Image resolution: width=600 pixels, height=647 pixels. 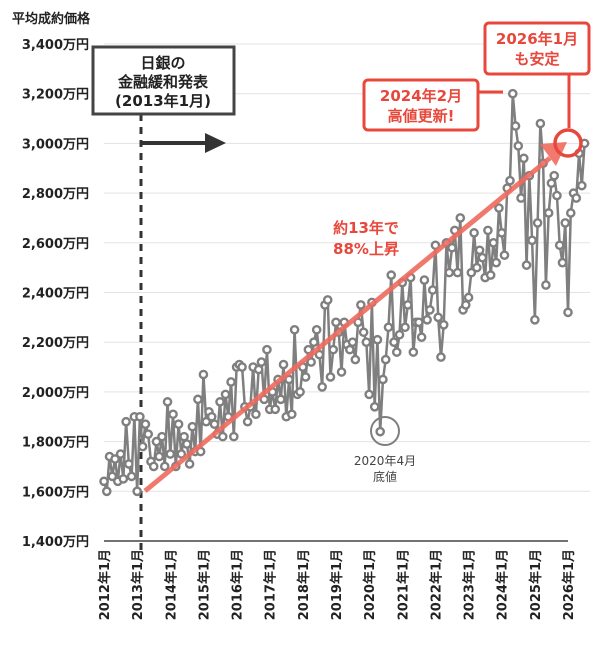 I want to click on y-tick-label: 3,000万円, so click(x=55, y=144).